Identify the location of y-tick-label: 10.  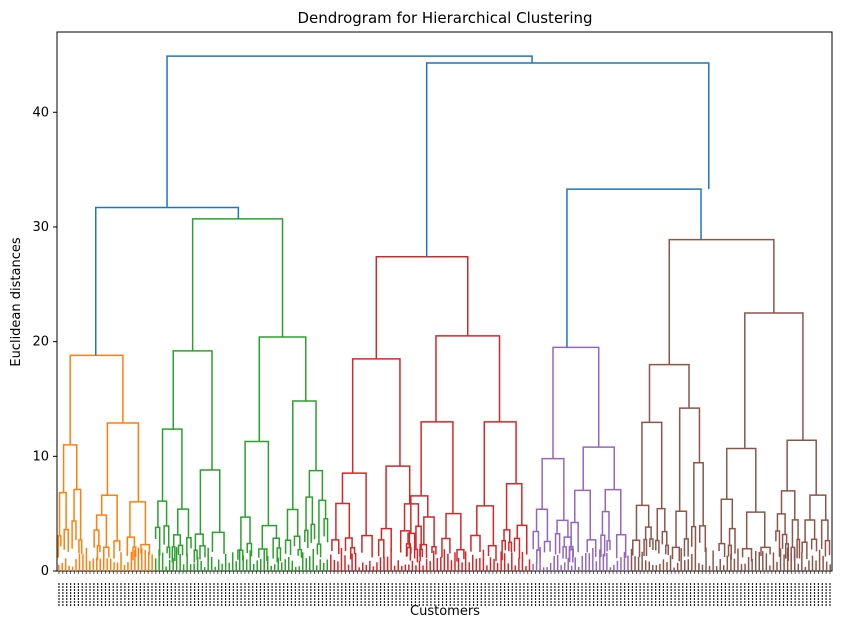
(40, 456).